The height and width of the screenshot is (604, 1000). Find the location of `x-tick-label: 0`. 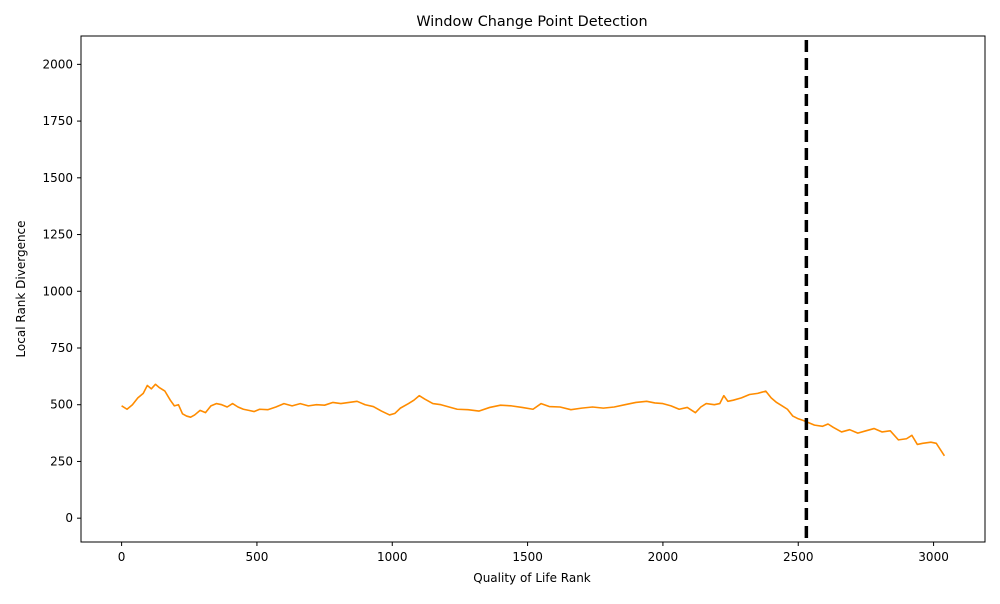

x-tick-label: 0 is located at coordinates (122, 557).